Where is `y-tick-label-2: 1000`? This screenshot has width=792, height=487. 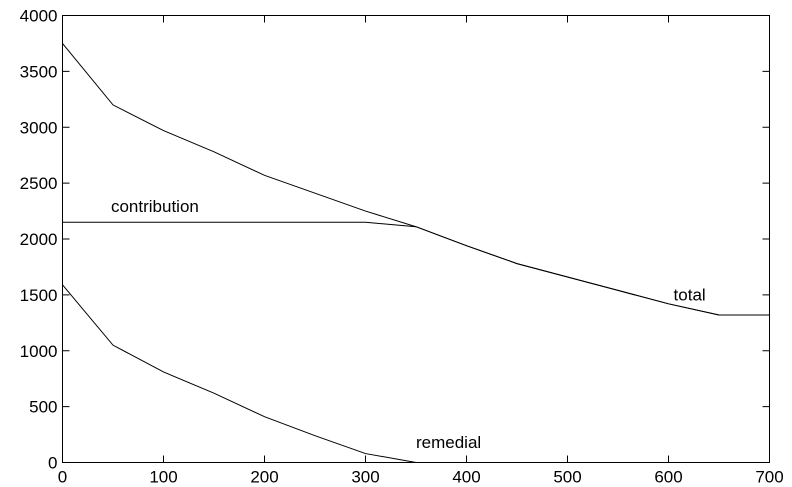 y-tick-label-2: 1000 is located at coordinates (39, 351).